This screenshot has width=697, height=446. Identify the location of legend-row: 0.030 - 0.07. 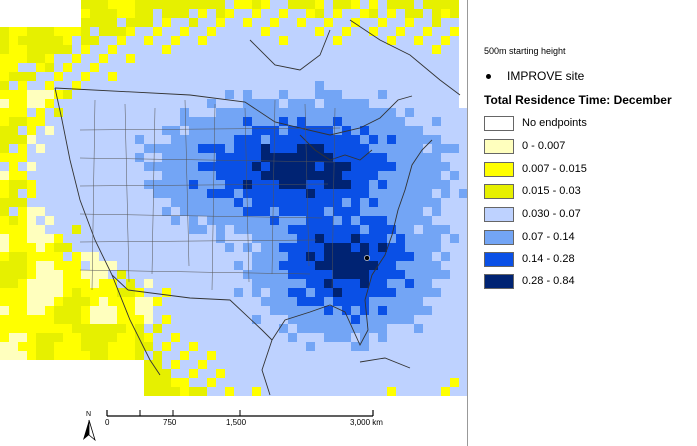
(532, 214).